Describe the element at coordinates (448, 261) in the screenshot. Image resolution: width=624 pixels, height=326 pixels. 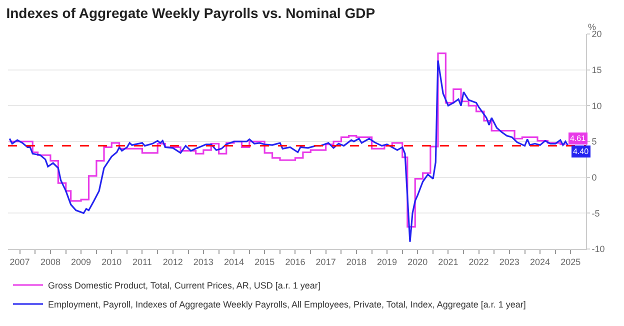
I see `x-tick-label: 2021` at that location.